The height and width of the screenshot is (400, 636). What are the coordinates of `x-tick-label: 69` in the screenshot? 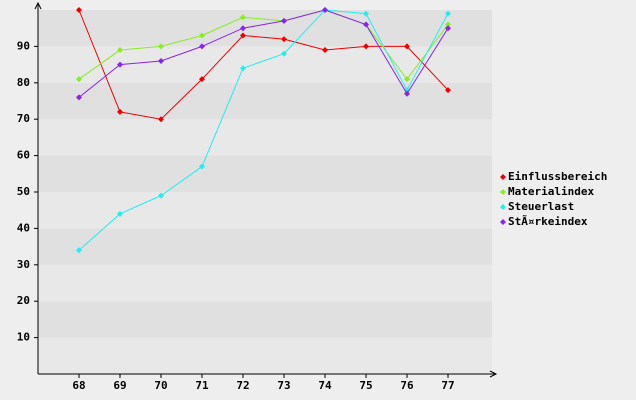 It's located at (119, 385).